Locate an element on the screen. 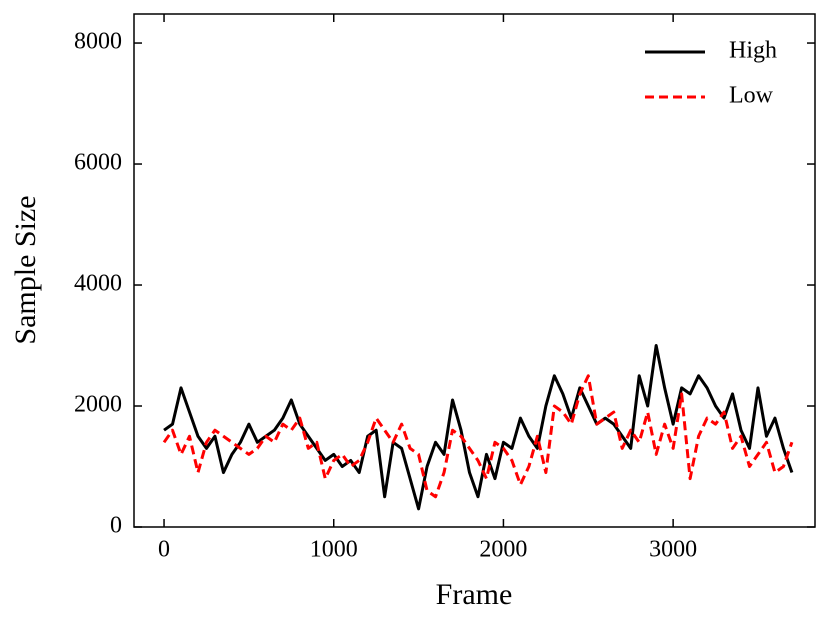  x-tick-label: 3000 is located at coordinates (673, 550).